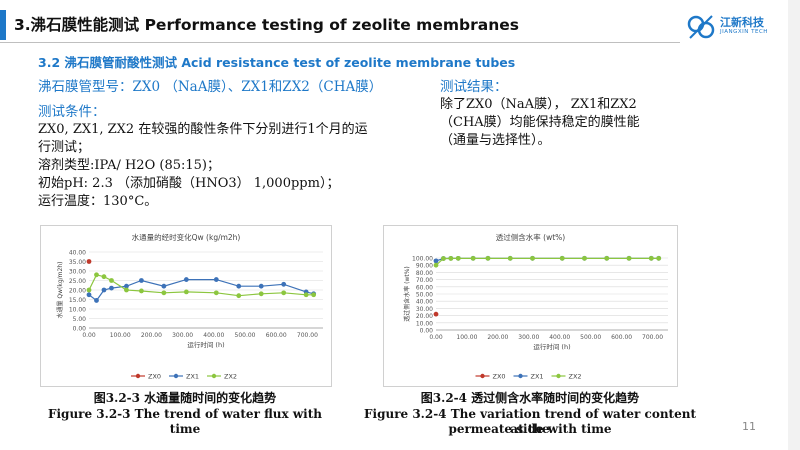 The height and width of the screenshot is (450, 800). I want to click on results-line: （CHA膜）均能保持稳定的膜性能, so click(540, 122).